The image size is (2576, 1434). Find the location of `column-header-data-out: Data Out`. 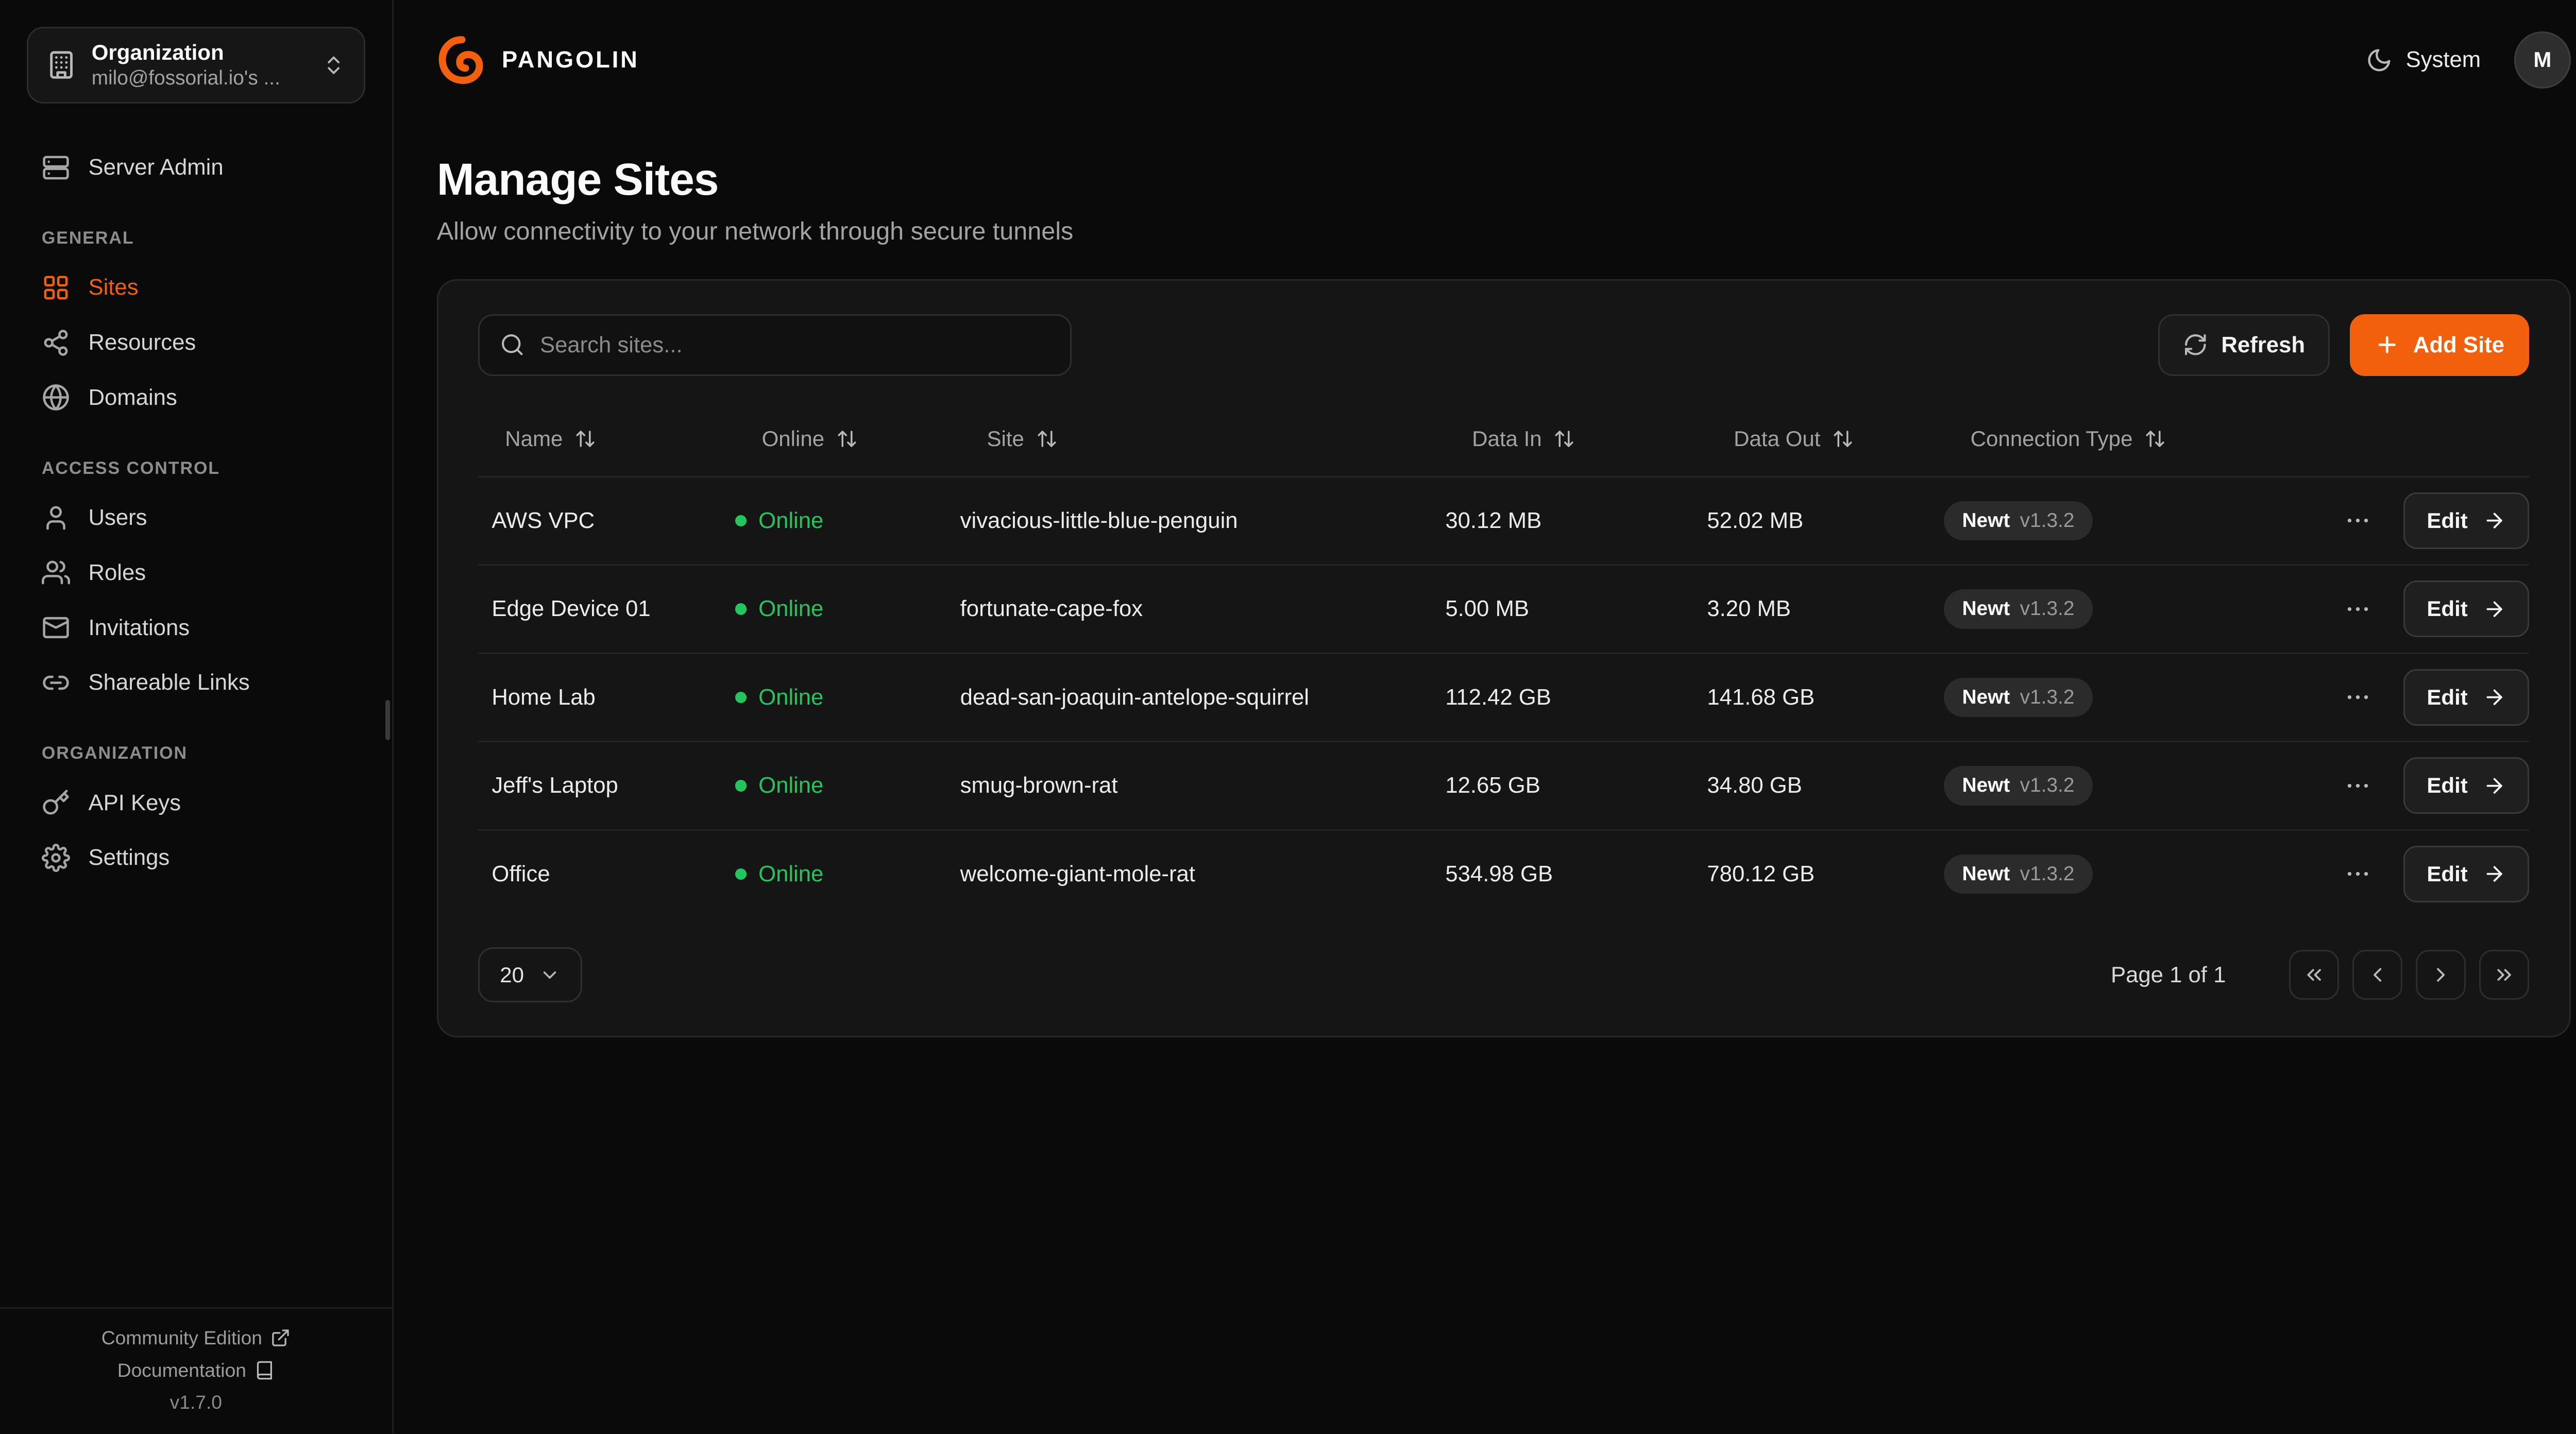

column-header-data-out: Data Out is located at coordinates (1825, 438).